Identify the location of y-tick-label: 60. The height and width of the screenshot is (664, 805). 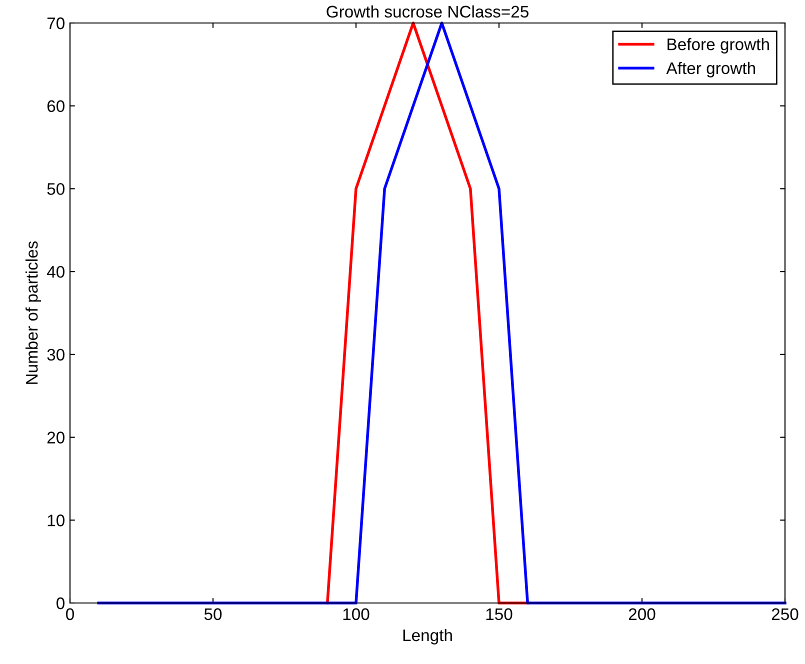
(55, 106).